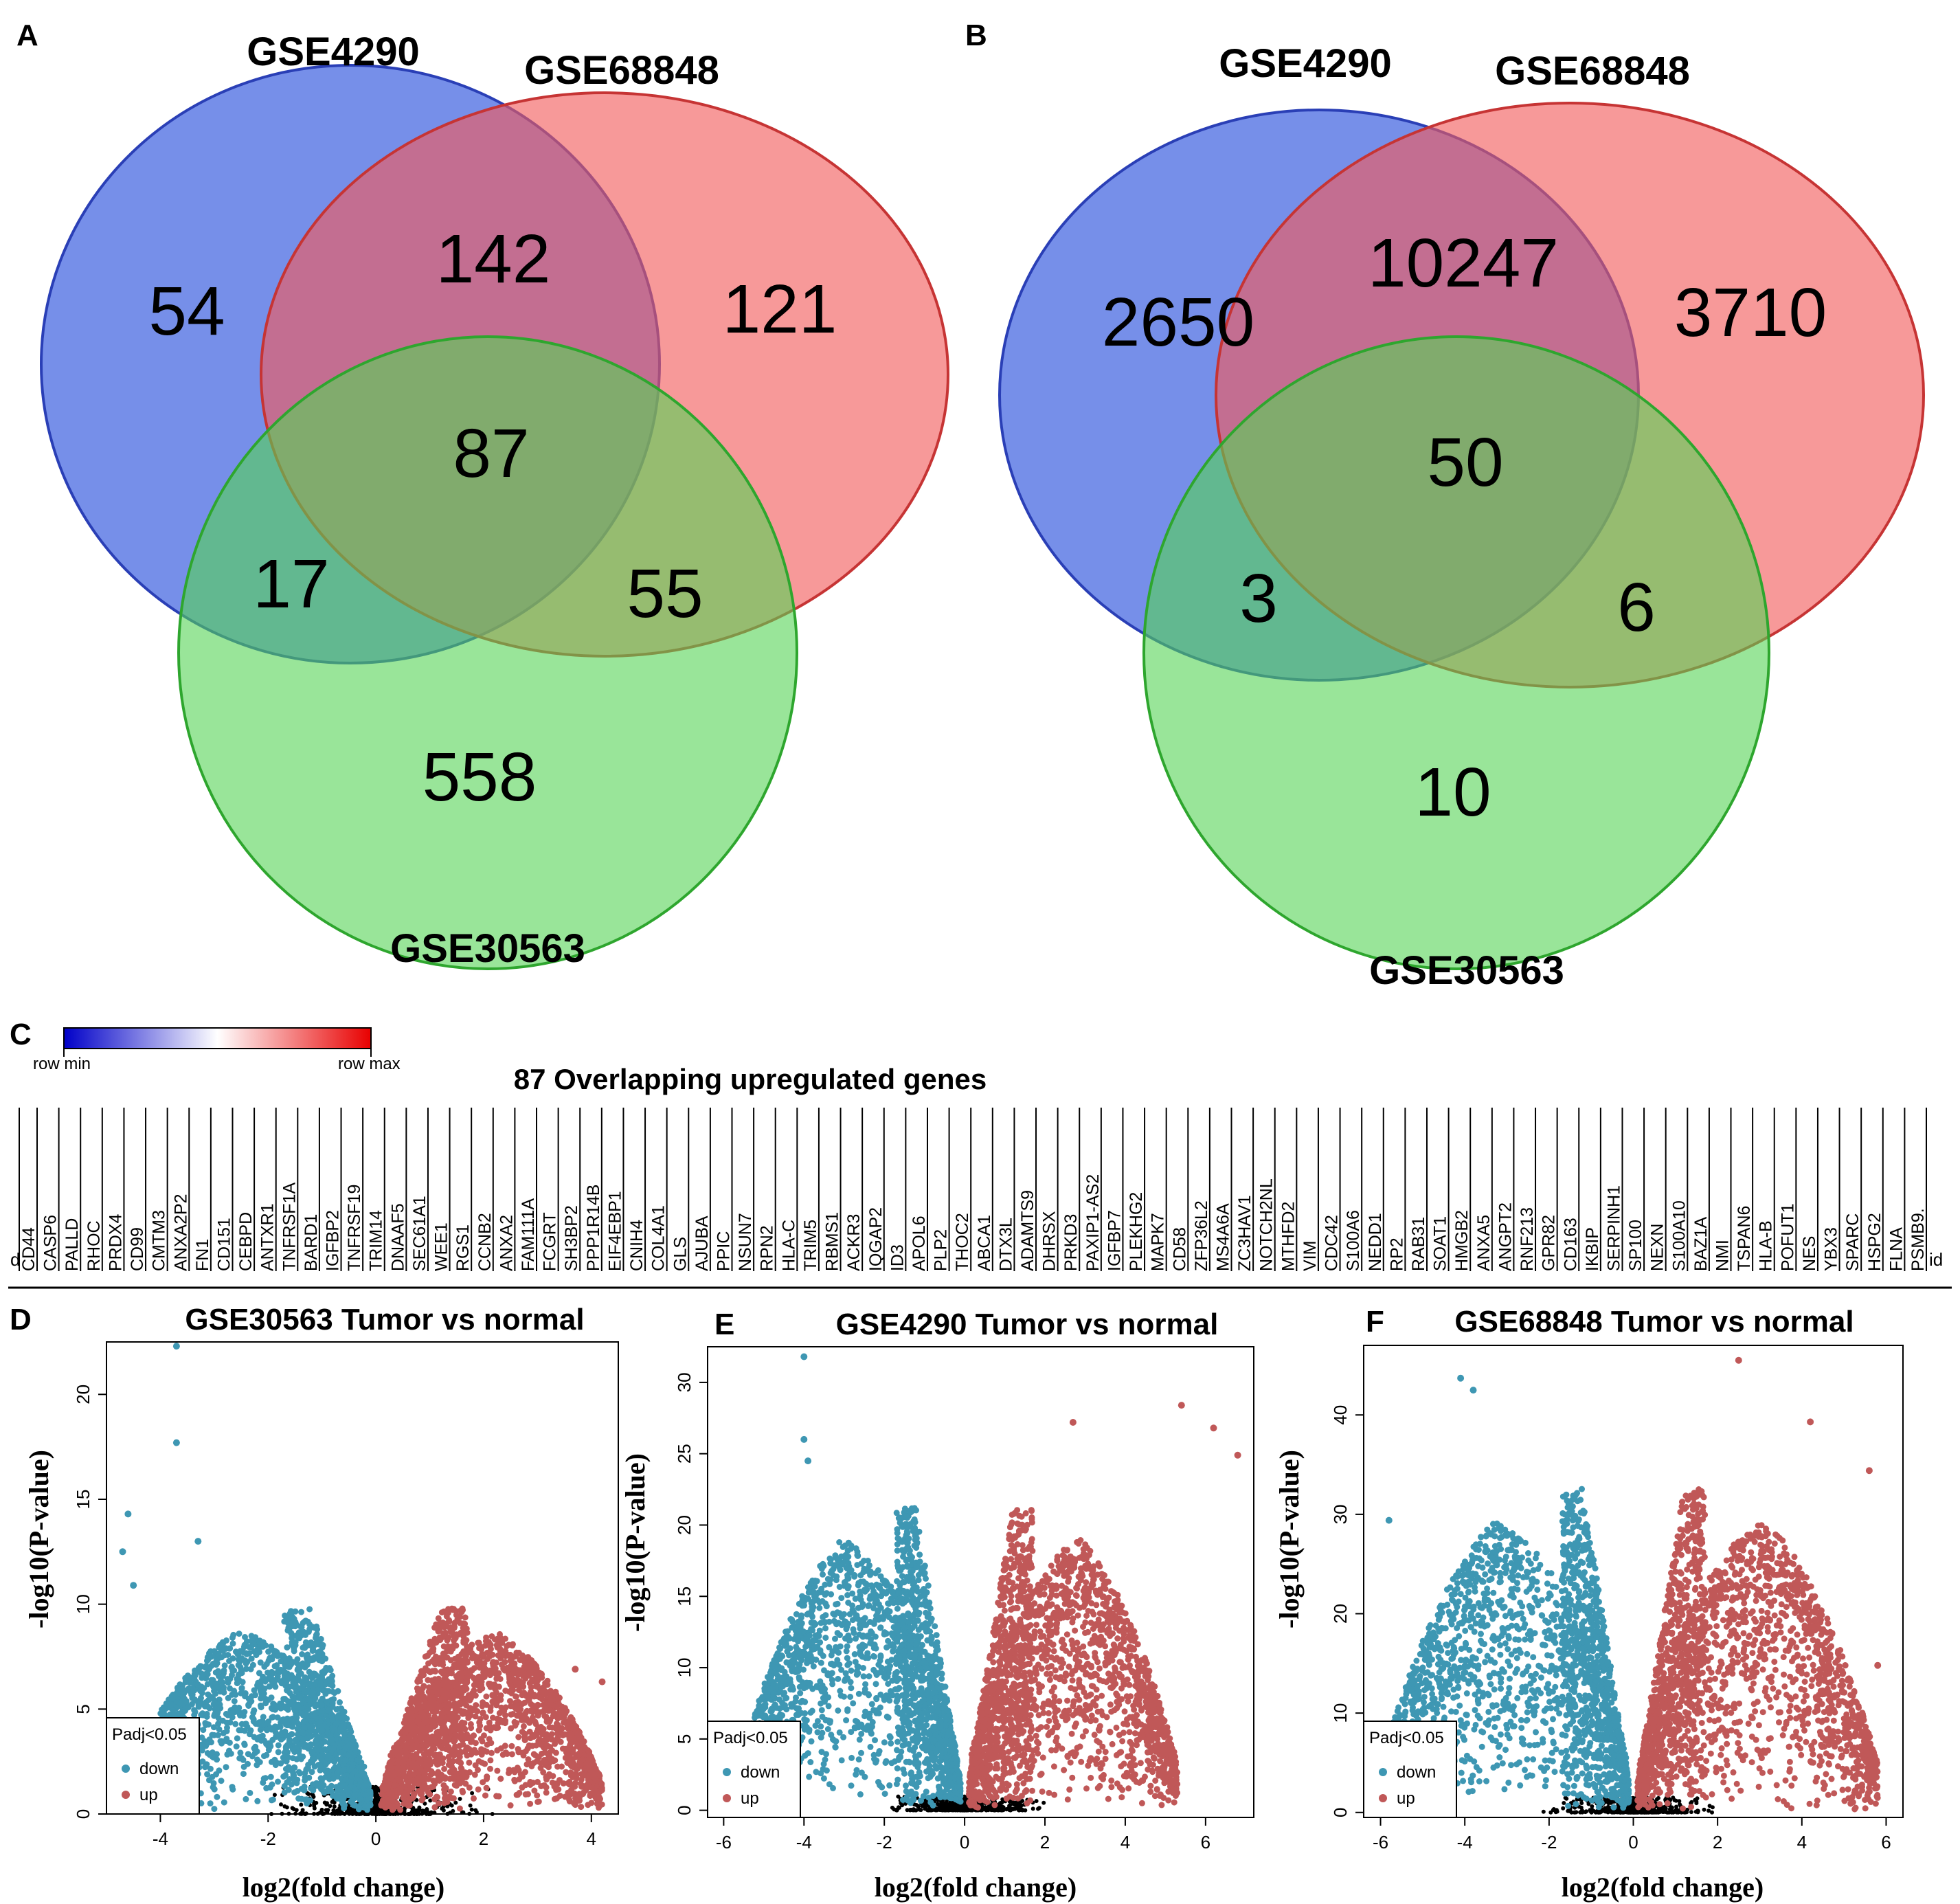  I want to click on gene-label: WEE1, so click(441, 1246).